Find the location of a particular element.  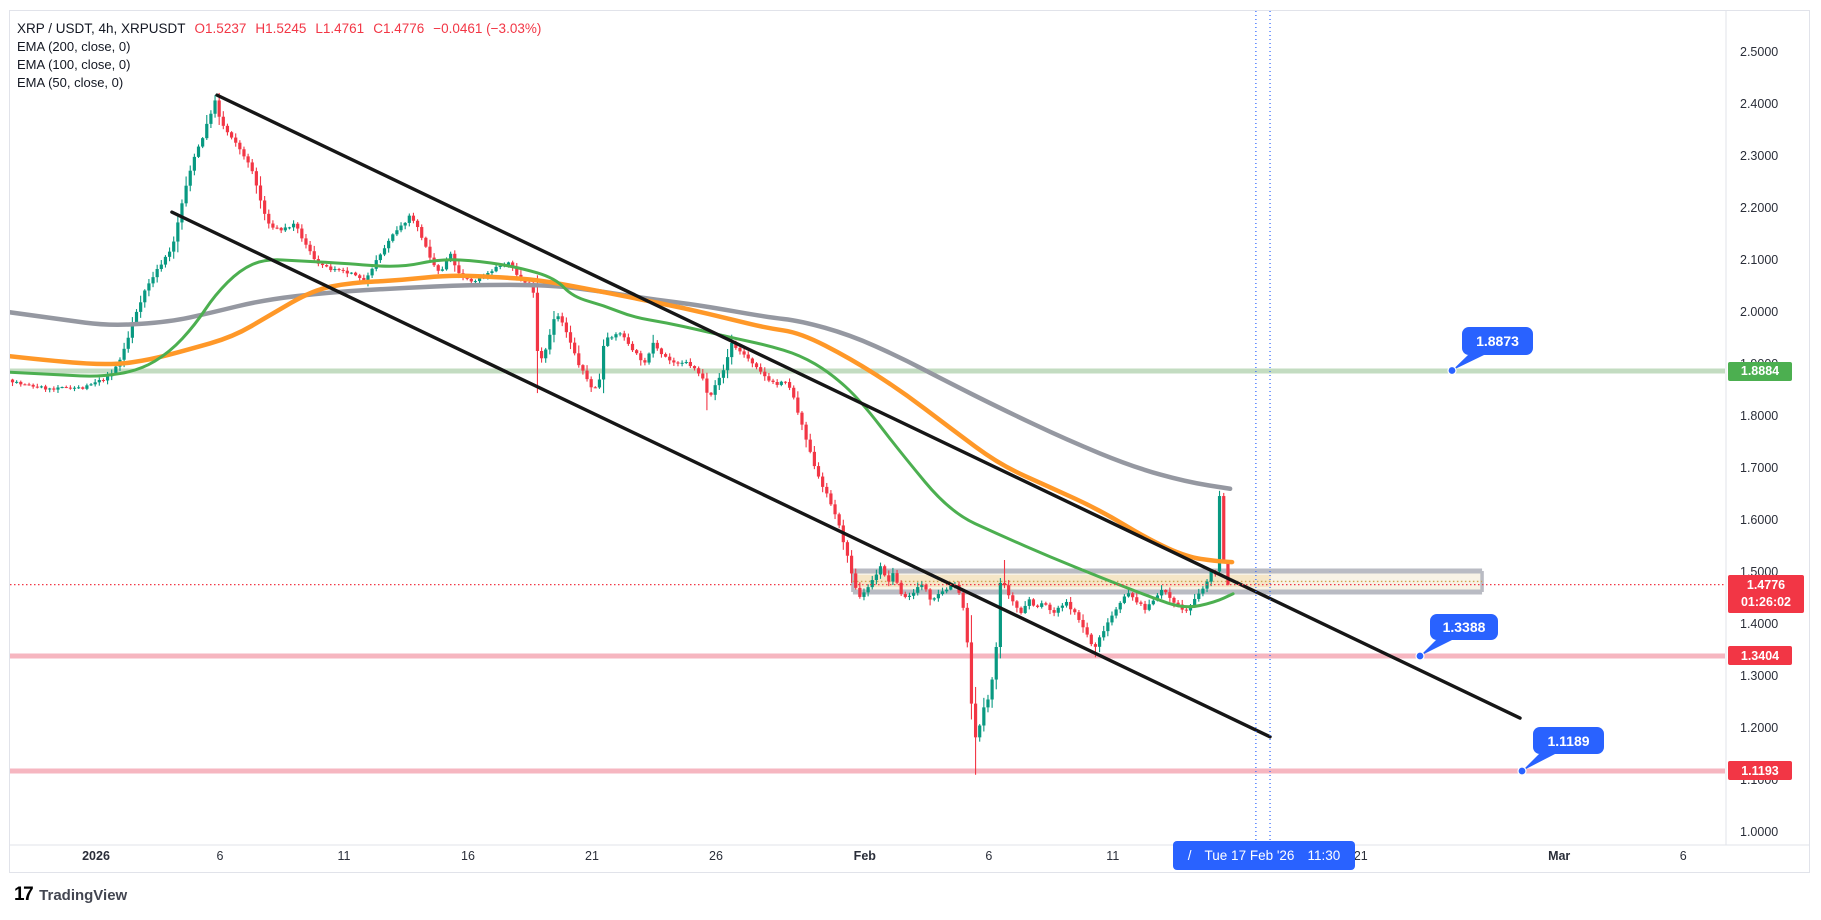

symbol-title: XRP / USDT, 4h, XRPUSDT is located at coordinates (101, 28).